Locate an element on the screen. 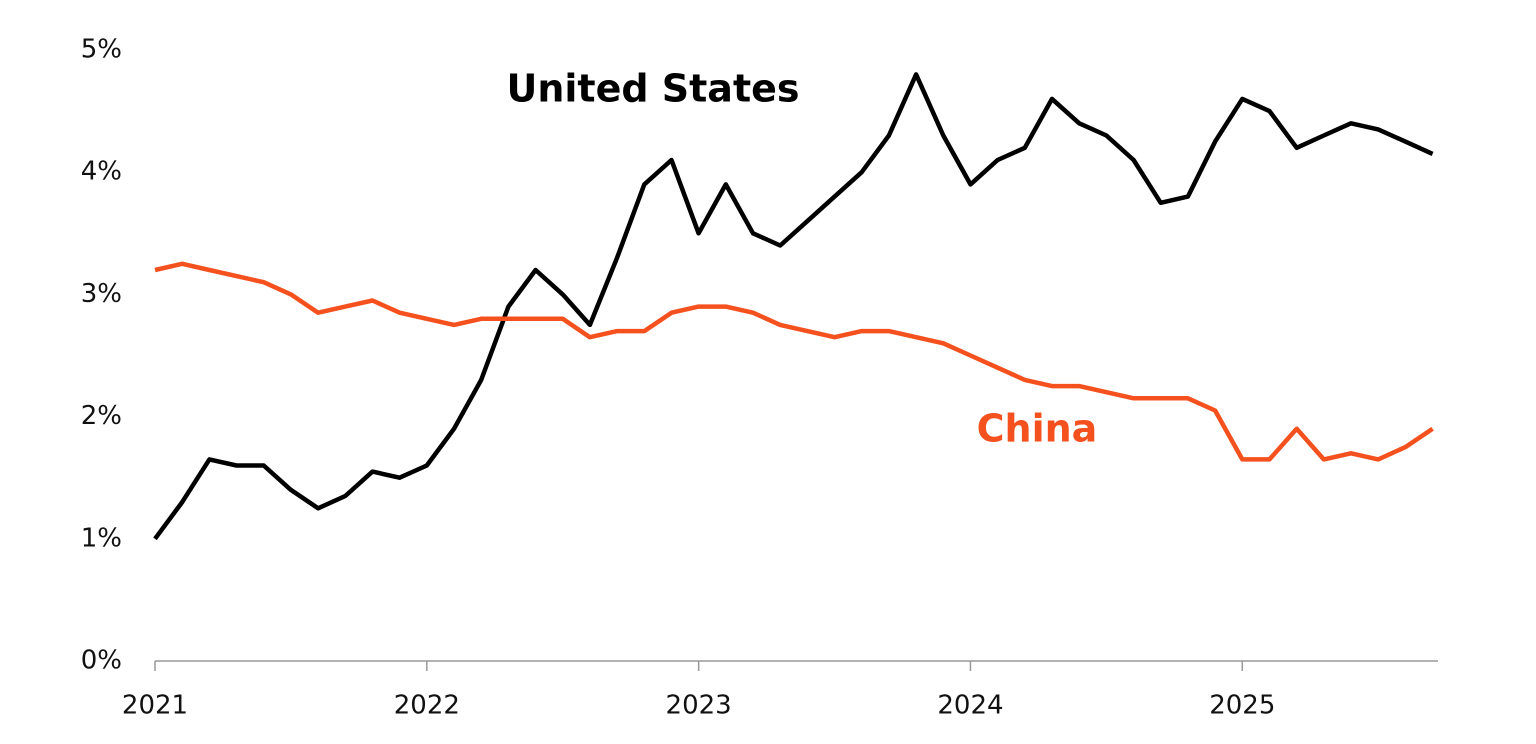 This screenshot has width=1536, height=744. y-tick-label: 5% is located at coordinates (101, 50).